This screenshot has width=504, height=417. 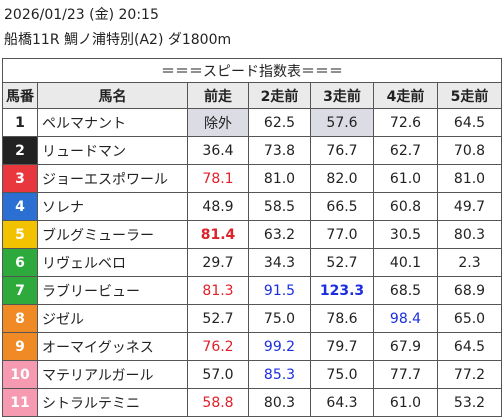 I want to click on speed-index: 除外, so click(x=218, y=122).